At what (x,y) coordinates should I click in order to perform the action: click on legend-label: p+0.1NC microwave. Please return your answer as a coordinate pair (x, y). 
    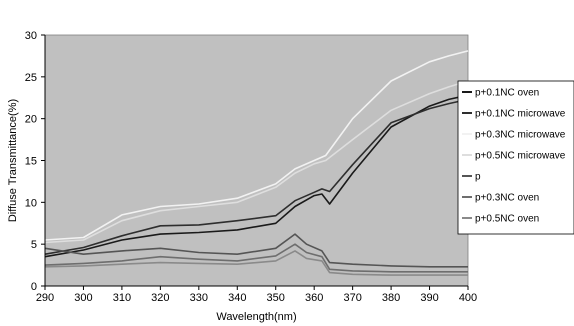
    Looking at the image, I should click on (520, 114).